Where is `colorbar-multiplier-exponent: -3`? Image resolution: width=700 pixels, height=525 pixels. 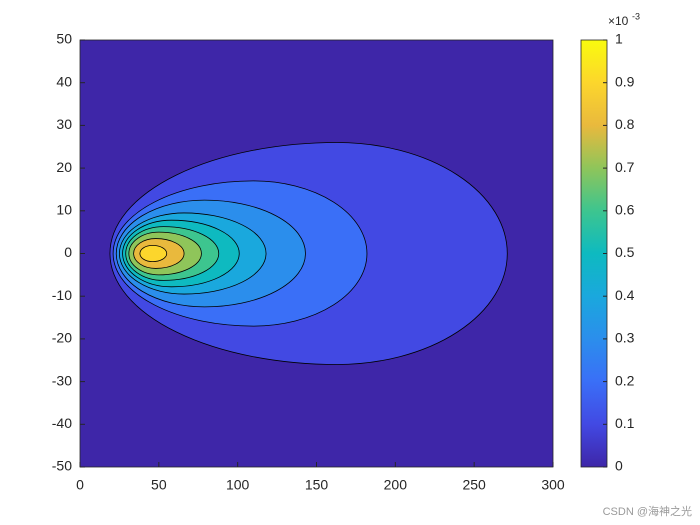 colorbar-multiplier-exponent: -3 is located at coordinates (636, 16).